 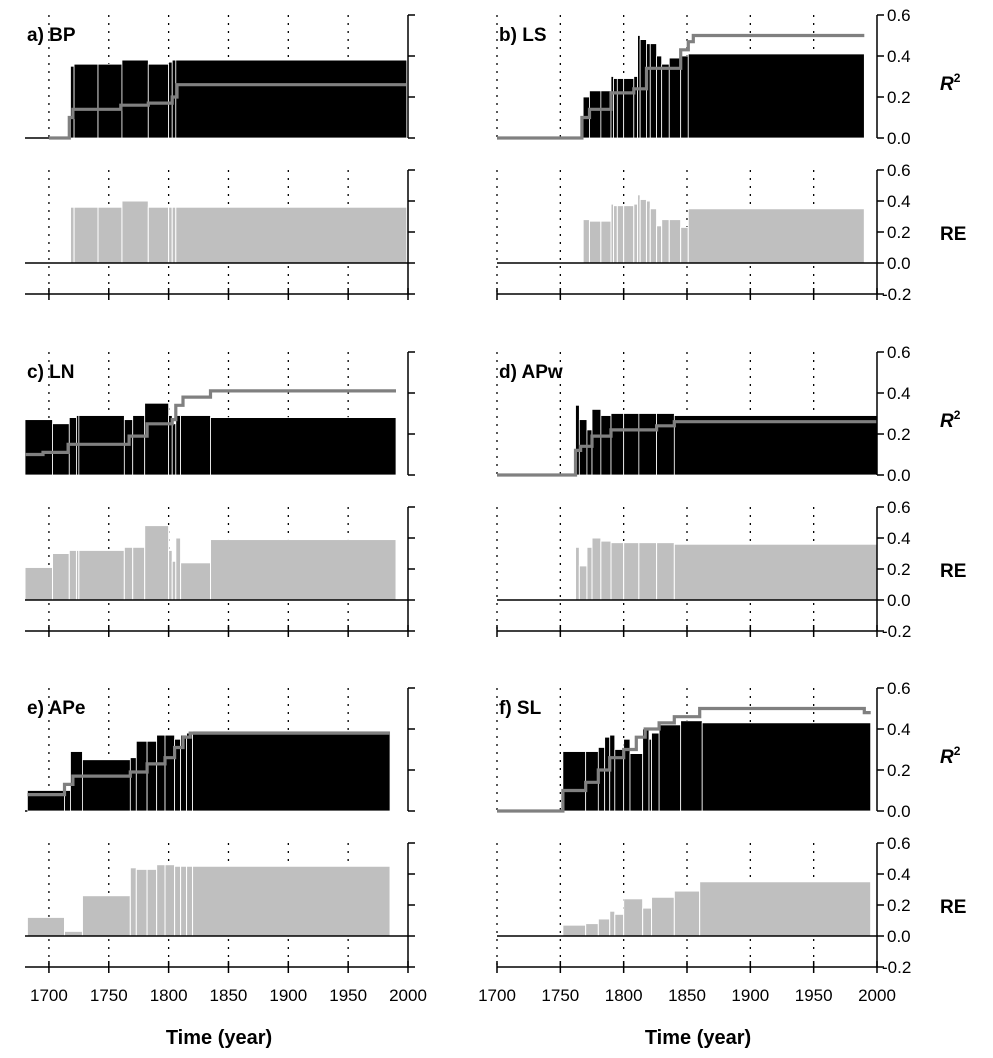 I want to click on r2-axis-label-sup: 2, so click(x=957, y=415).